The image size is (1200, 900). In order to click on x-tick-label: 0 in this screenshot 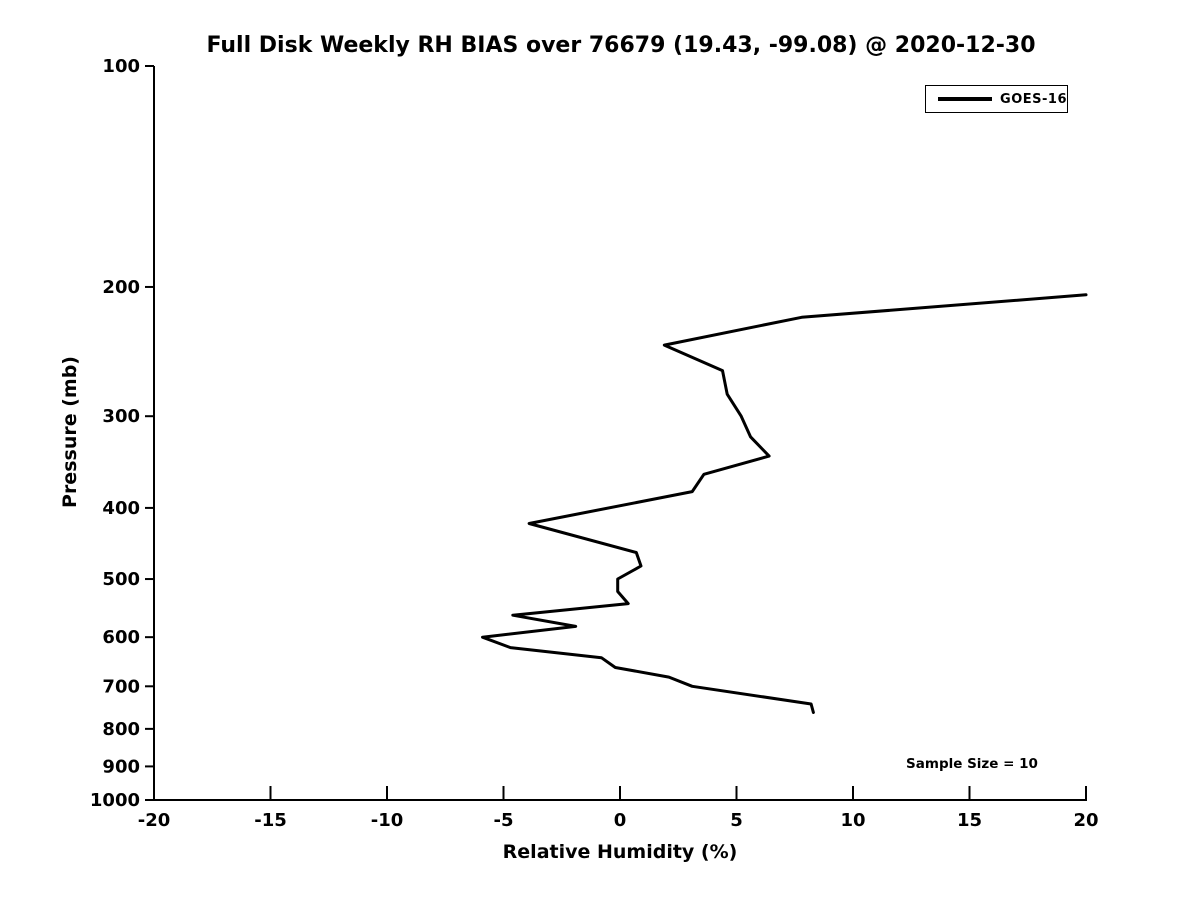, I will do `click(620, 820)`.